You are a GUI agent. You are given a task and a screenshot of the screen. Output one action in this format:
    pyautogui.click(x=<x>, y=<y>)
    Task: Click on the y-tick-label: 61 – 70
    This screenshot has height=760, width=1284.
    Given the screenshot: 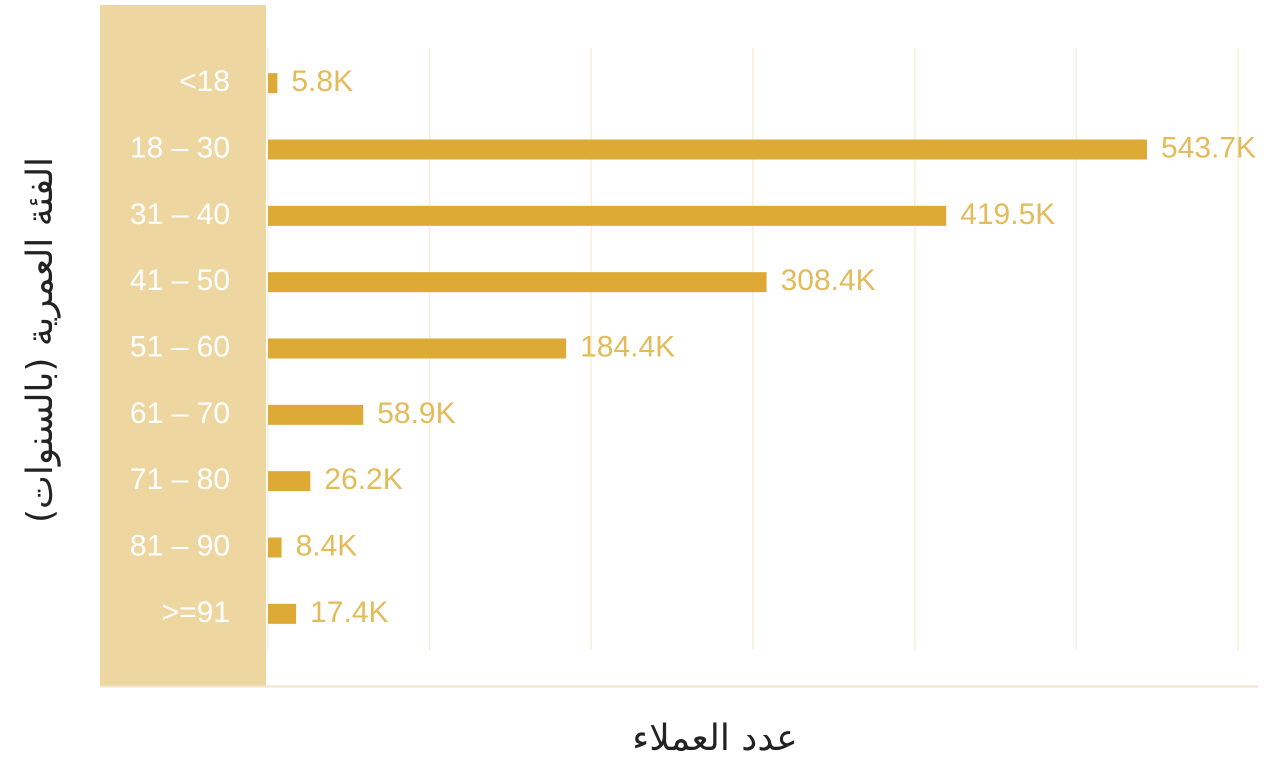 What is the action you would take?
    pyautogui.click(x=180, y=413)
    